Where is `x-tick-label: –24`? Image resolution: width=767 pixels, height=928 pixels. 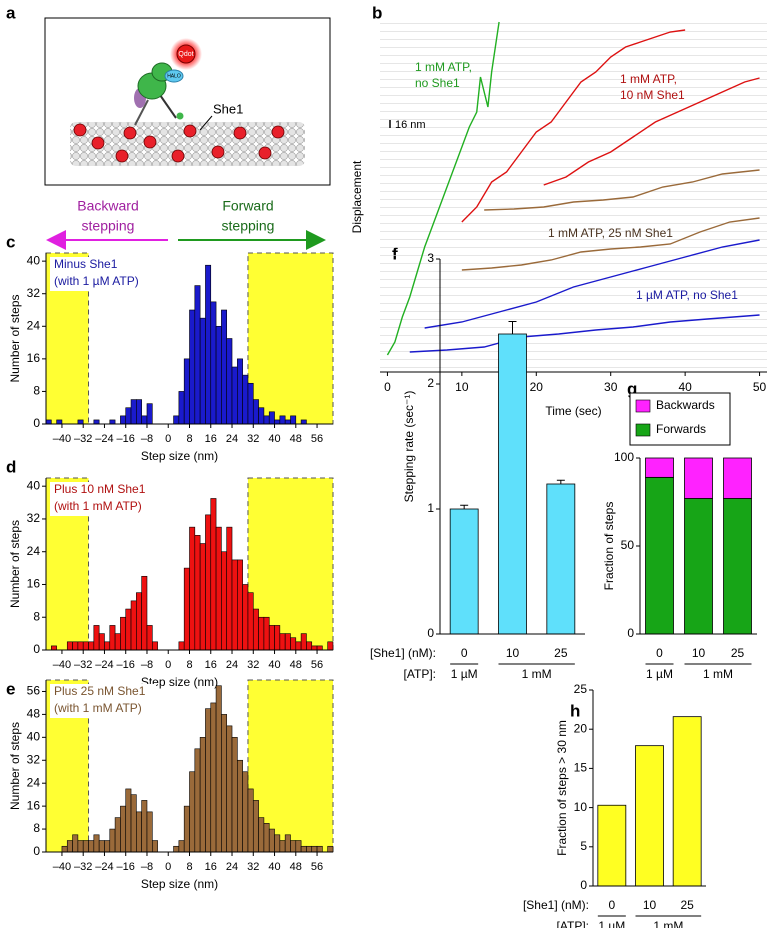 x-tick-label: –24 is located at coordinates (104, 439).